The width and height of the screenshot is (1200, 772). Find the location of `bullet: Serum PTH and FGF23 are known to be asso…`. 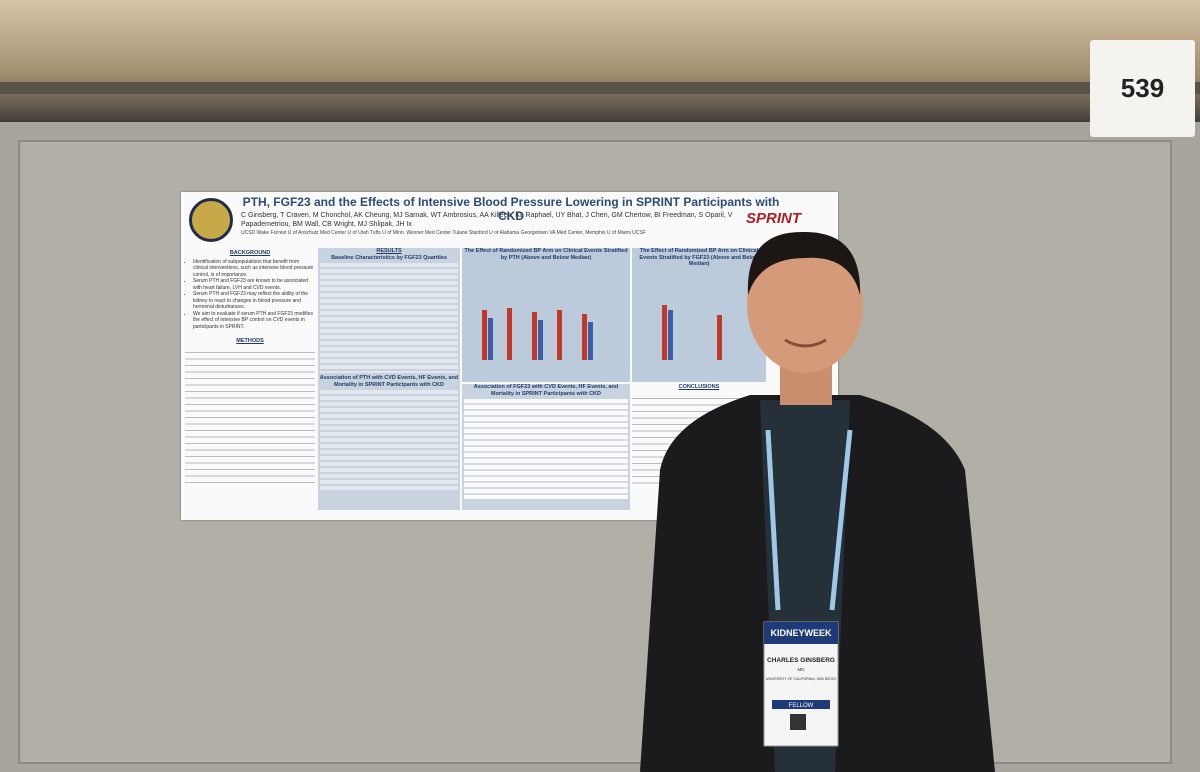

bullet: Serum PTH and FGF23 are known to be asso… is located at coordinates (254, 284).